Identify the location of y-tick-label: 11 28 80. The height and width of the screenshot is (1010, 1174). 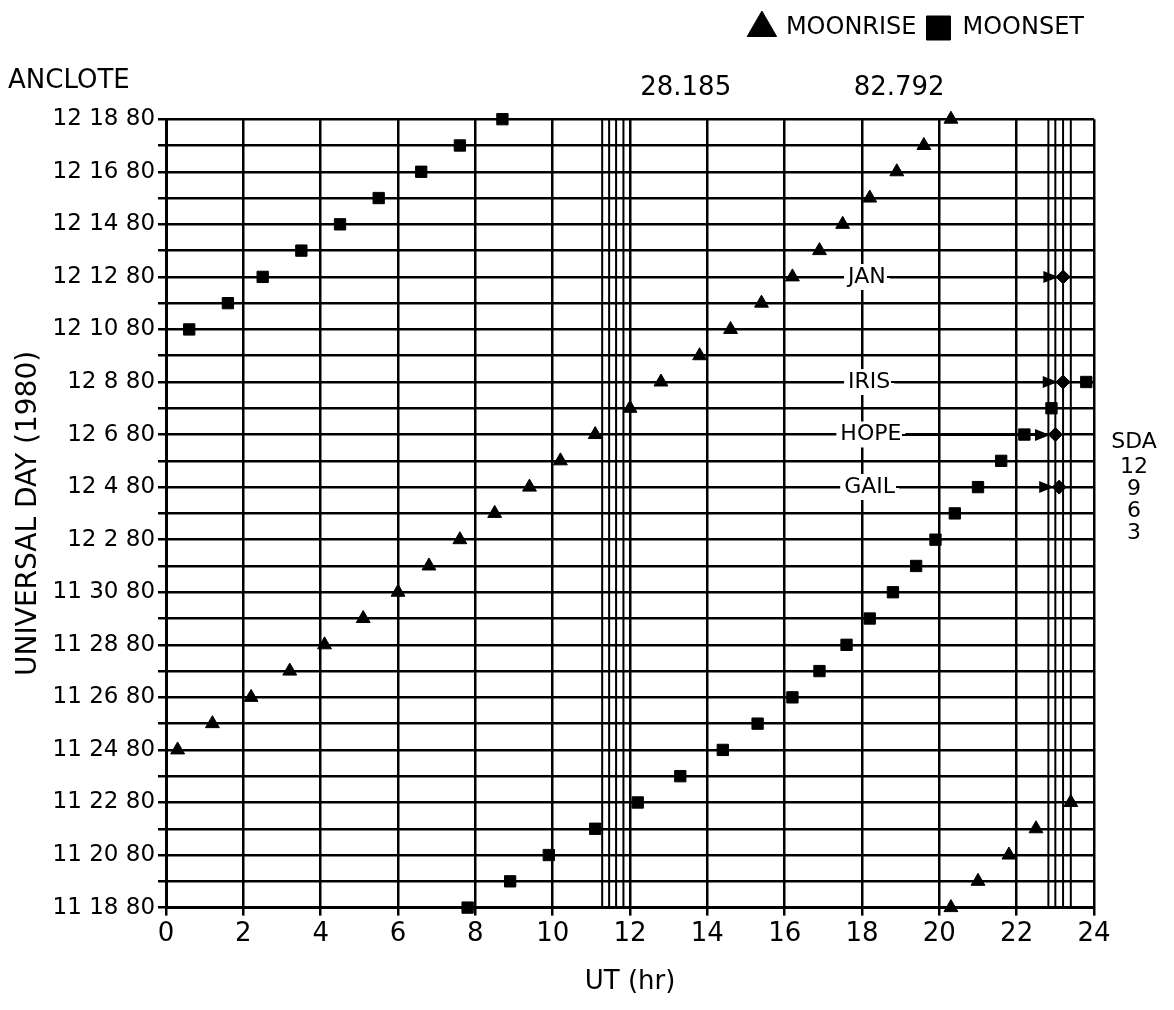
(104, 642).